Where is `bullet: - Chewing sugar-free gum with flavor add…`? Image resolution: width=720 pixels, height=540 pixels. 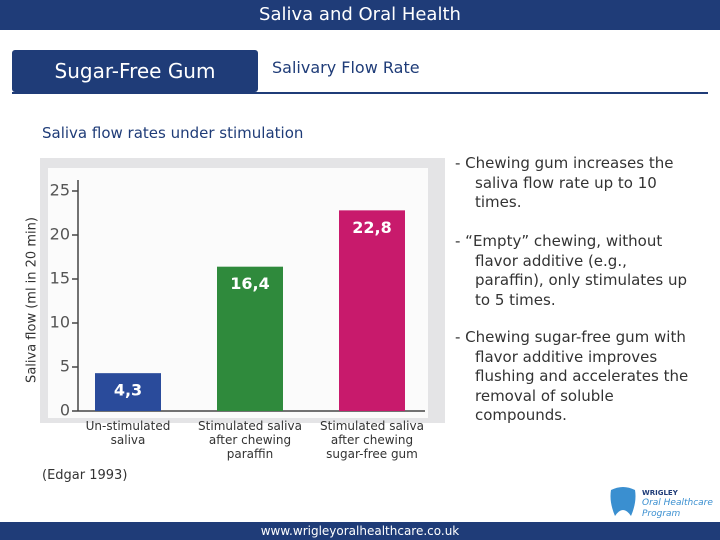
bullet: - Chewing sugar-free gum with flavor add… is located at coordinates (572, 376).